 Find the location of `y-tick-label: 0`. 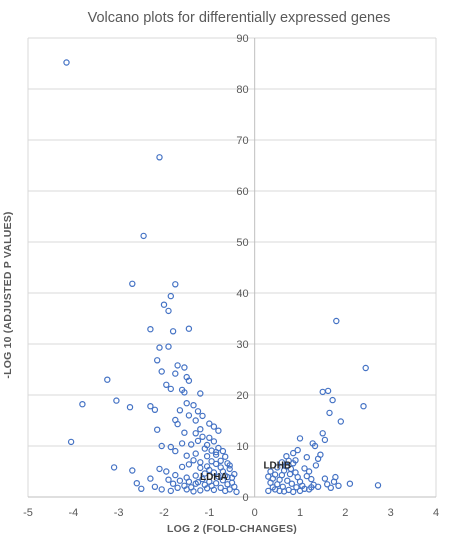

y-tick-label: 0 is located at coordinates (246, 498).